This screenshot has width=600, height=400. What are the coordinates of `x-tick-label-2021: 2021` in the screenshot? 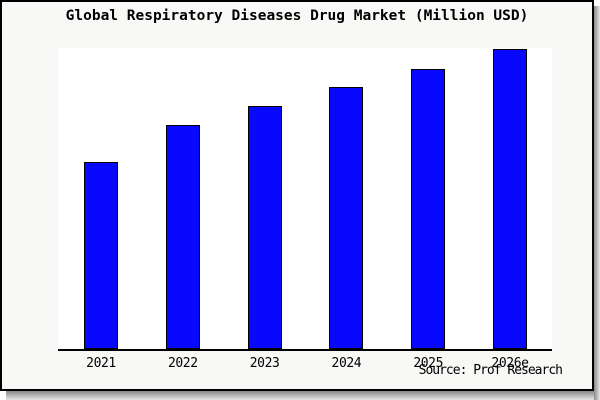 It's located at (101, 363).